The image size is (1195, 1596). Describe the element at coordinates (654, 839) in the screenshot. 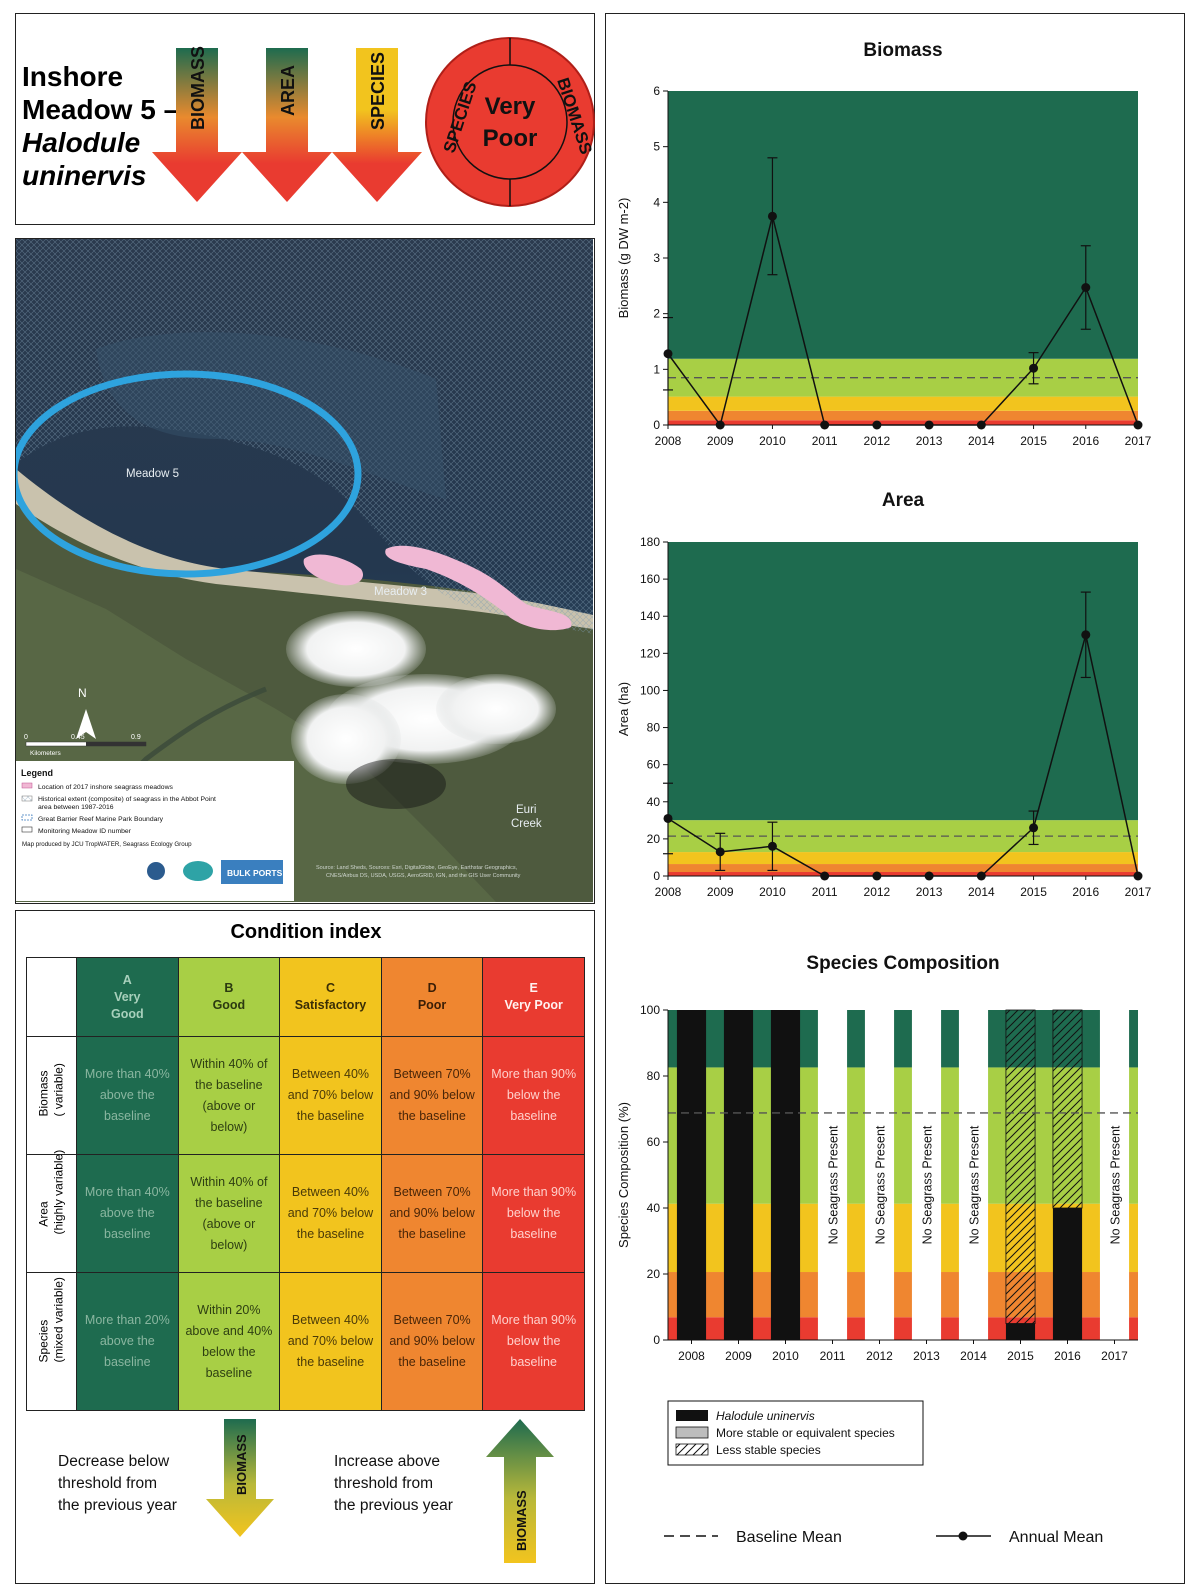

I see `y-tick-label: 20` at that location.